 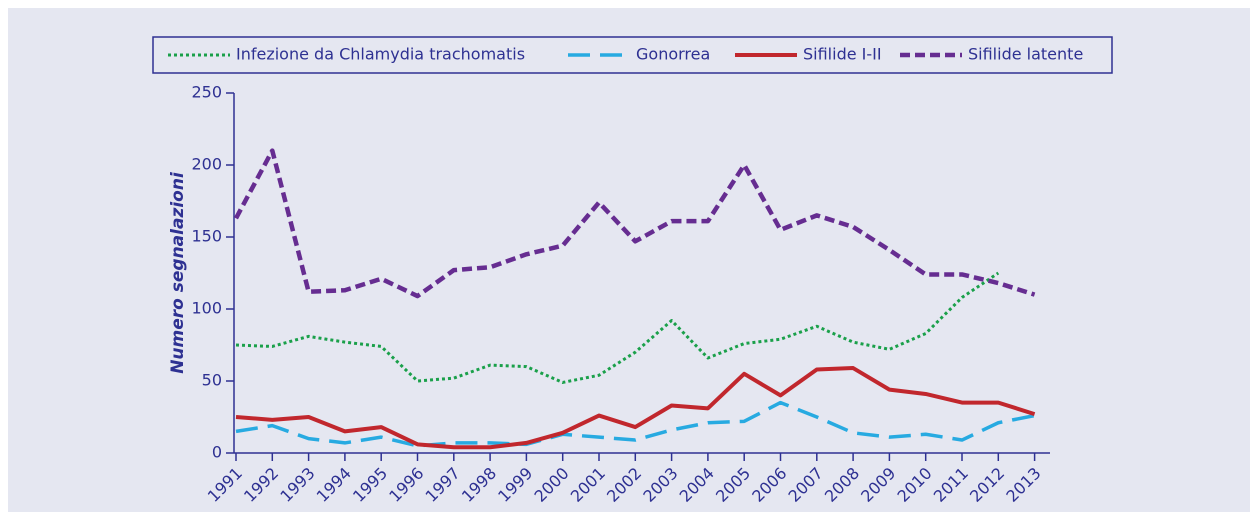 I want to click on y-tick-label: 250, so click(x=206, y=92).